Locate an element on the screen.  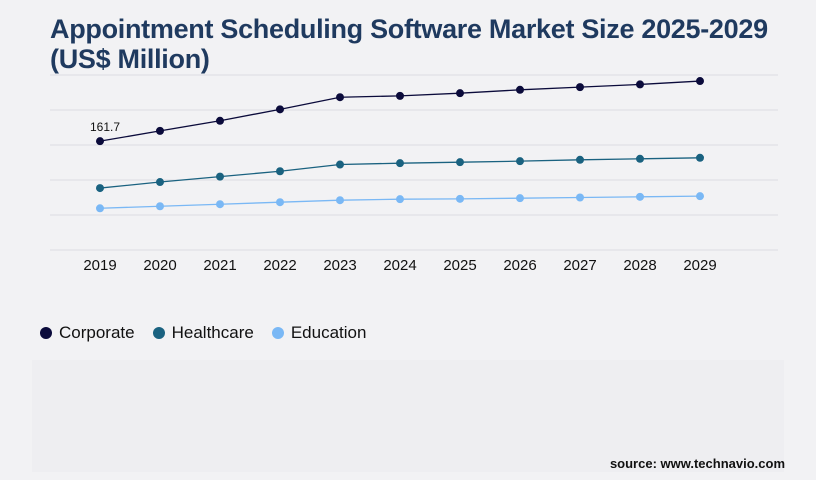
corporate-series-line is located at coordinates (400, 111).